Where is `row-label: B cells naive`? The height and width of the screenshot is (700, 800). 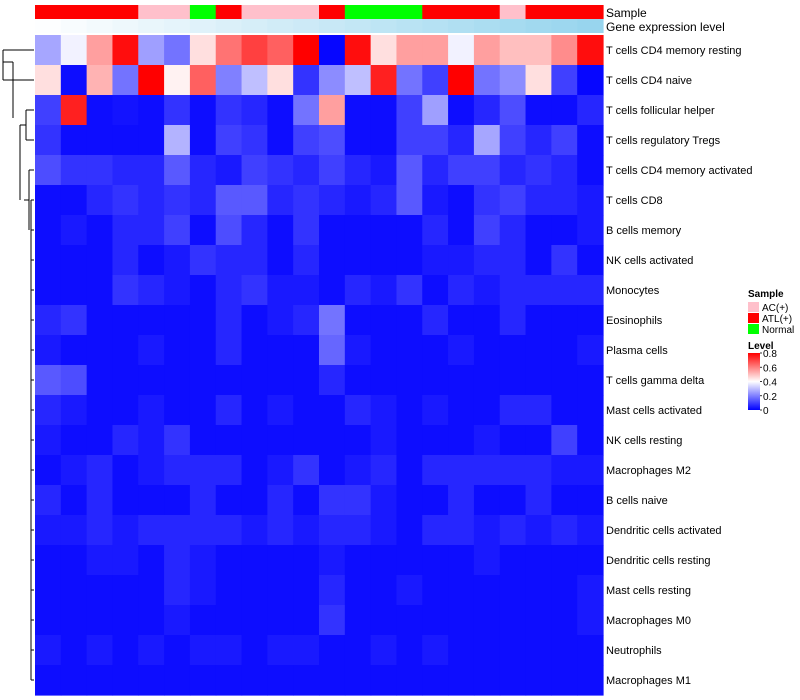
row-label: B cells naive is located at coordinates (637, 501).